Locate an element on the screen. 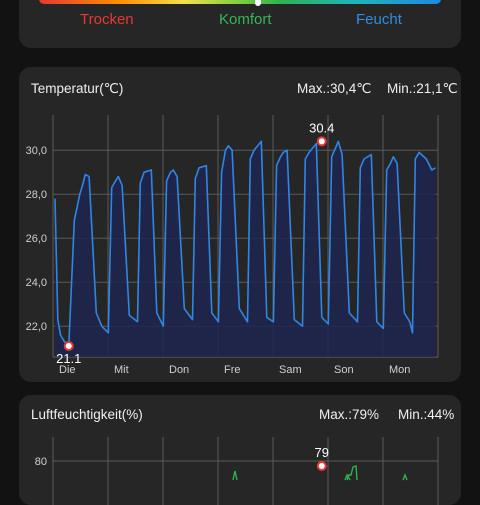 Image resolution: width=480 pixels, height=505 pixels. temperature-min: Min.:21,1℃ is located at coordinates (422, 88).